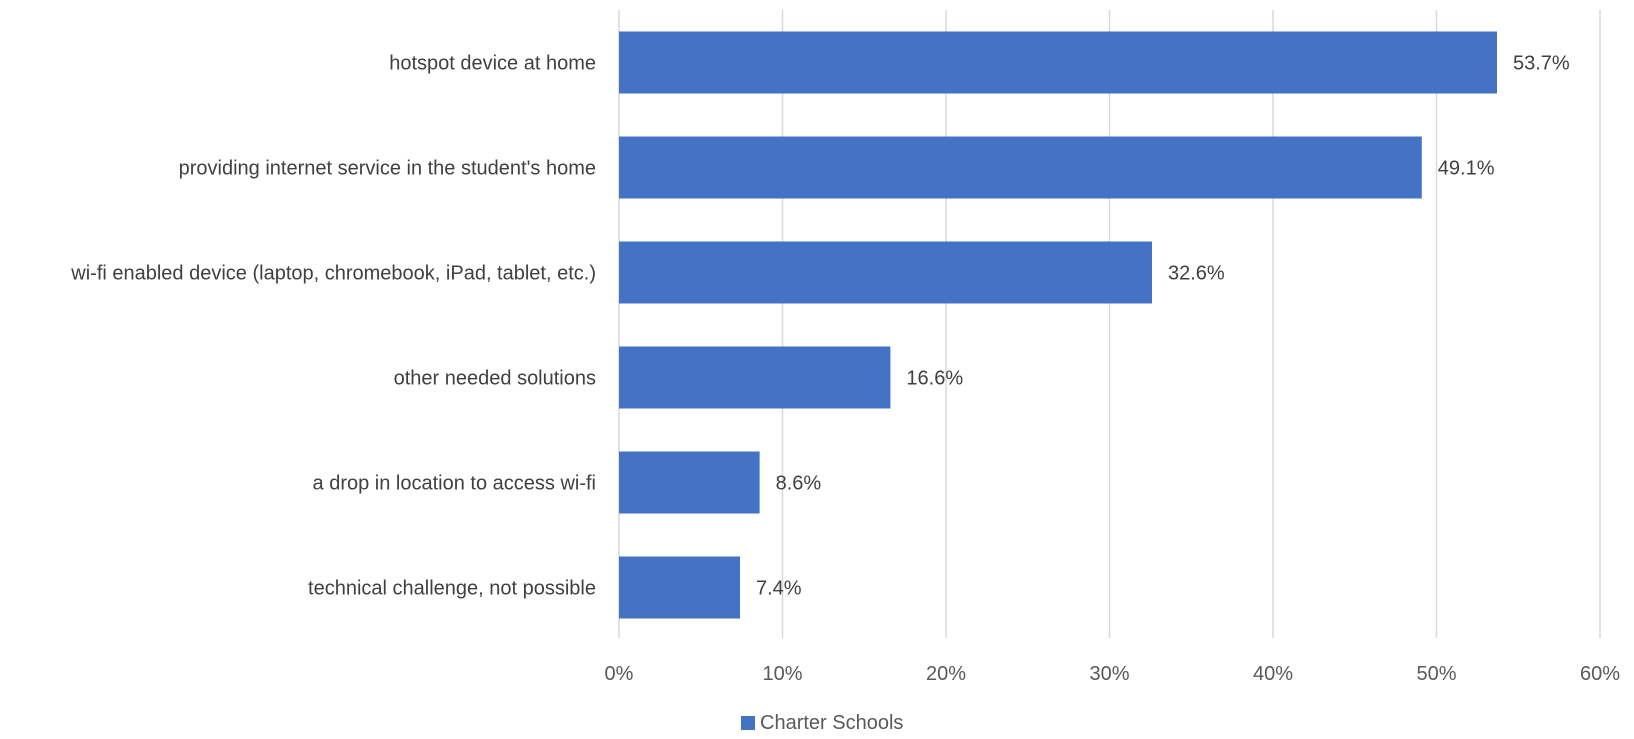 The height and width of the screenshot is (739, 1634). Describe the element at coordinates (1196, 274) in the screenshot. I see `data-label: 32.6%` at that location.